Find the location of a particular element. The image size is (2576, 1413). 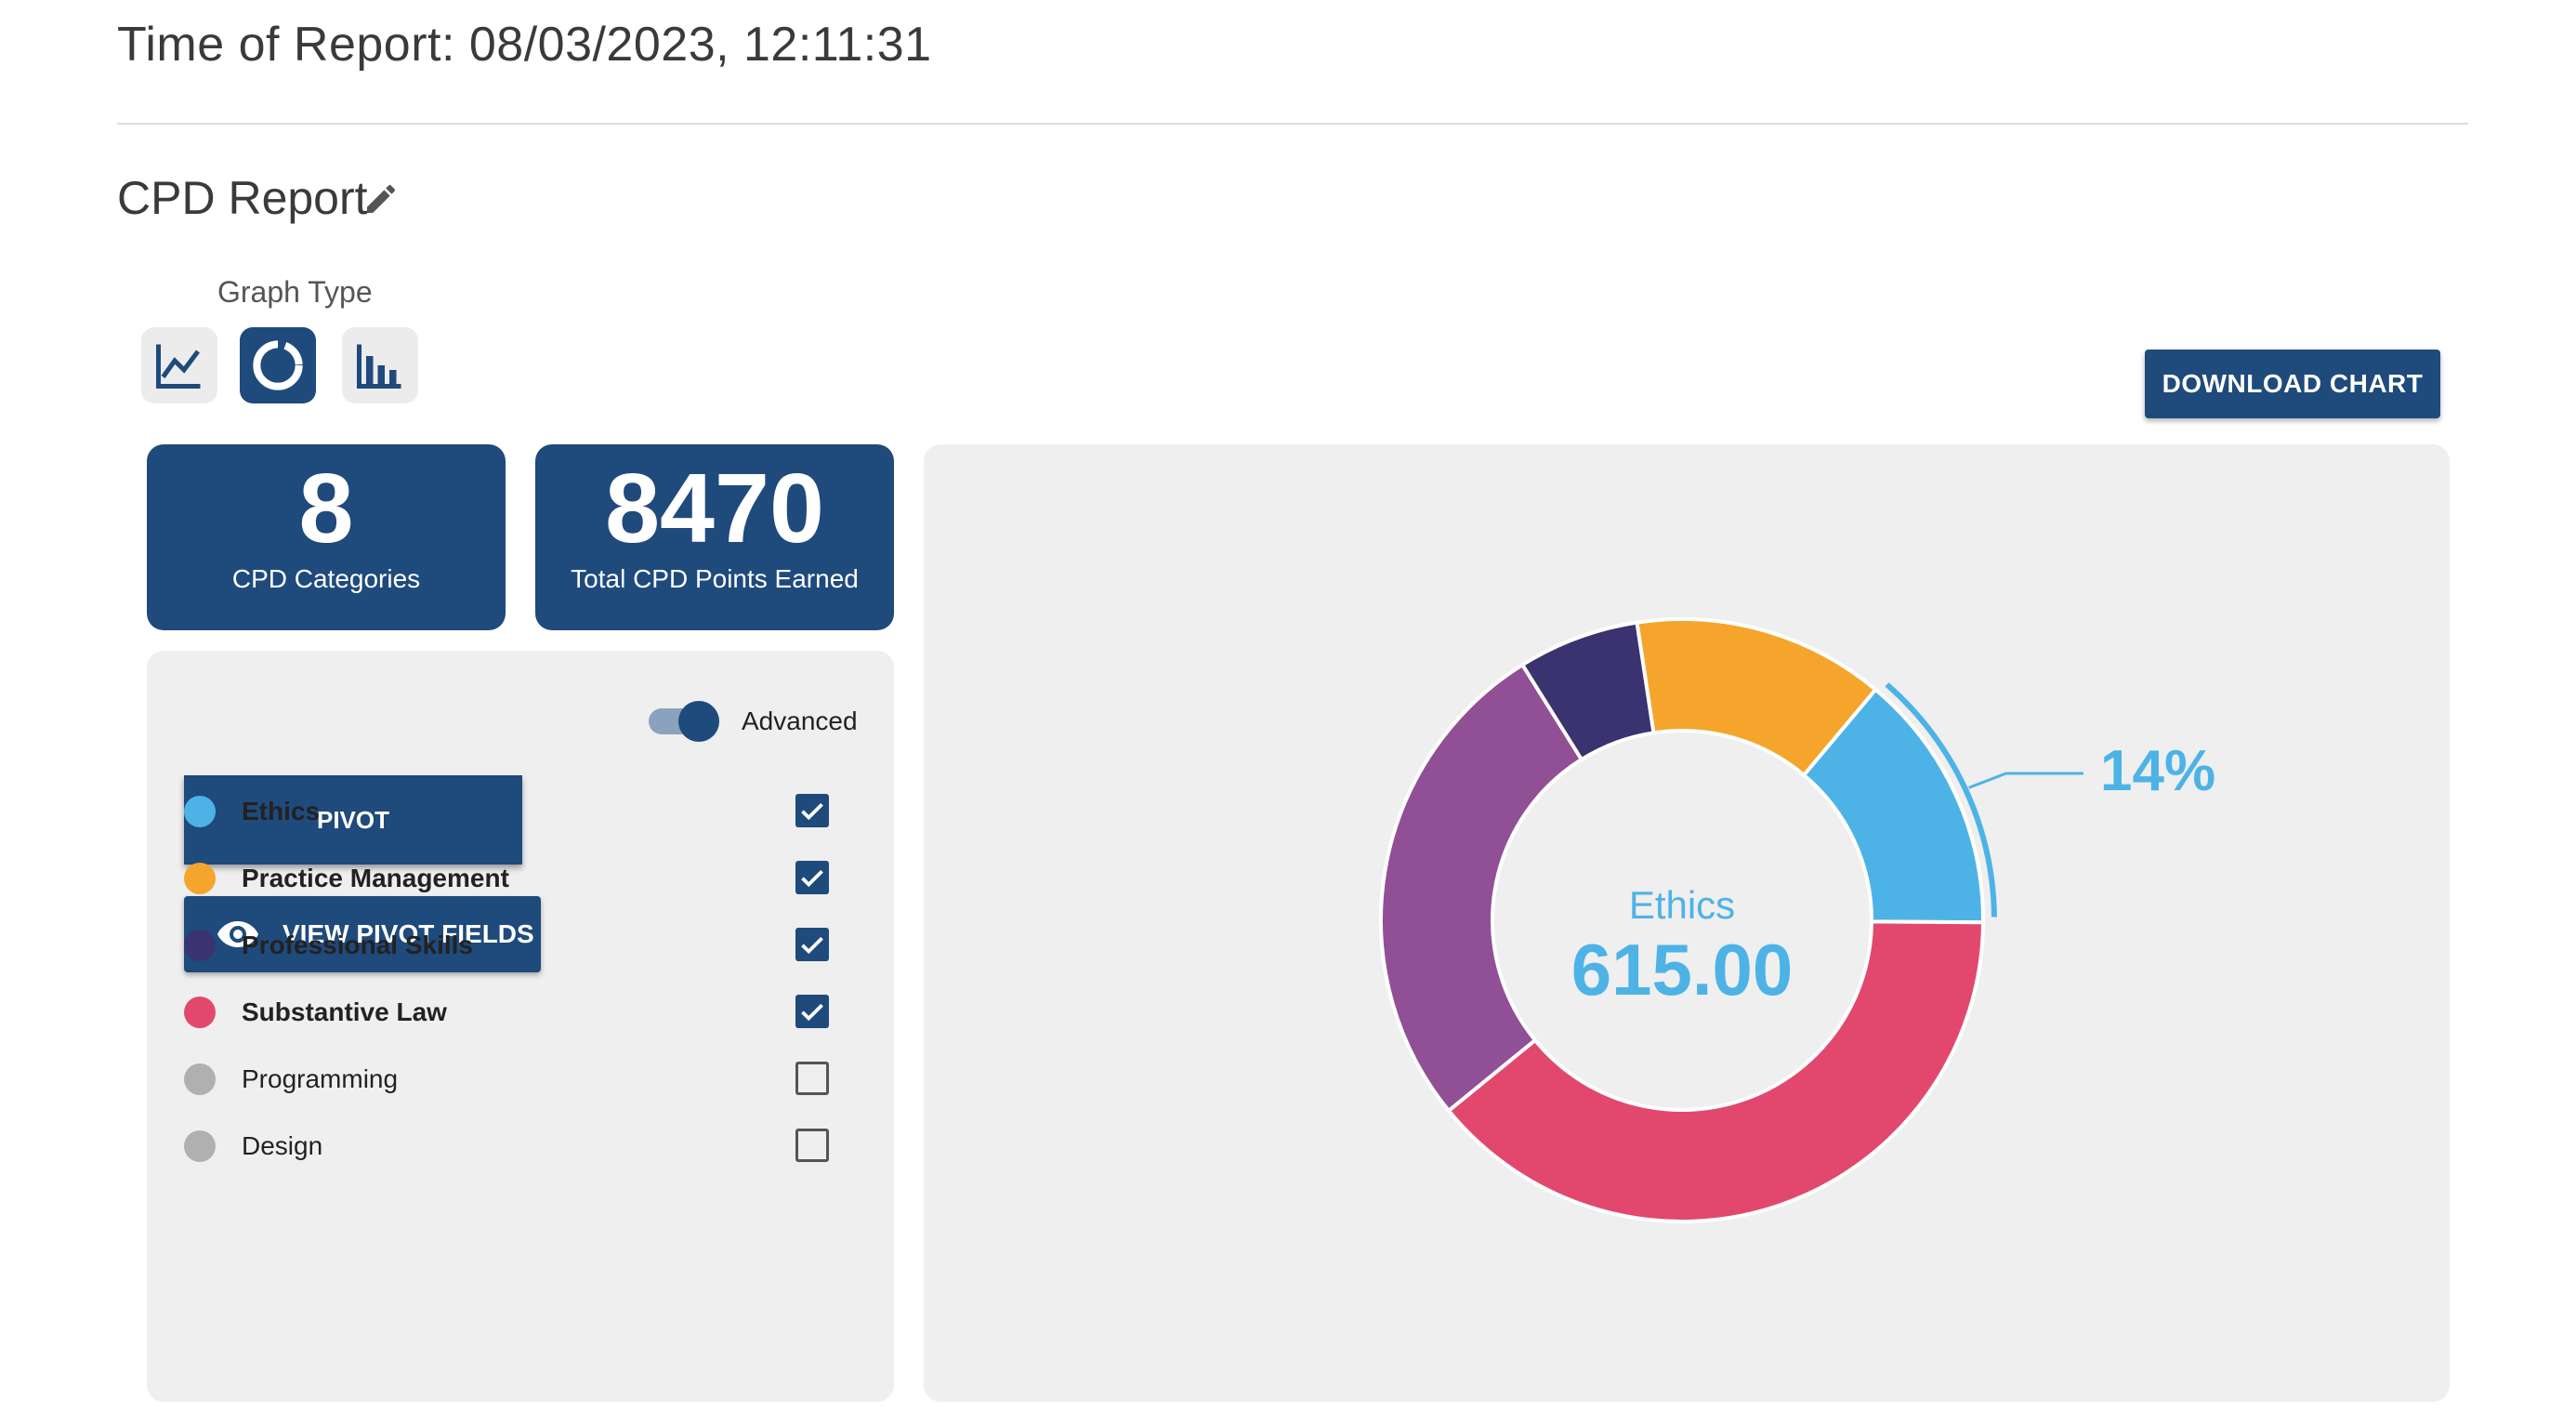

stat-card-total-points: 8470 Total CPD Points Earned is located at coordinates (714, 537).